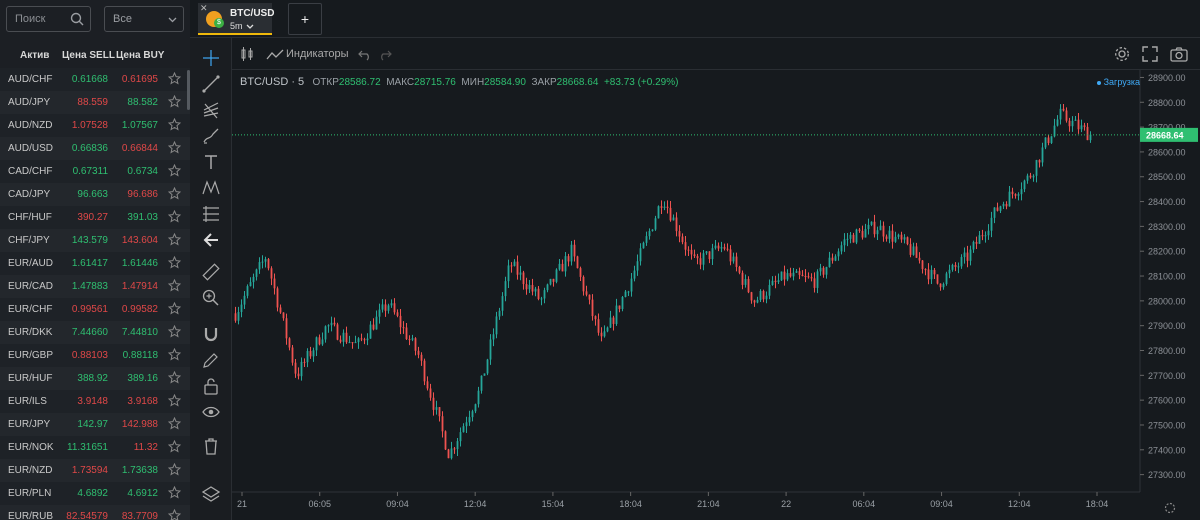 This screenshot has height=520, width=1200. Describe the element at coordinates (142, 401) in the screenshot. I see `quote-buy-price: 3.9168` at that location.